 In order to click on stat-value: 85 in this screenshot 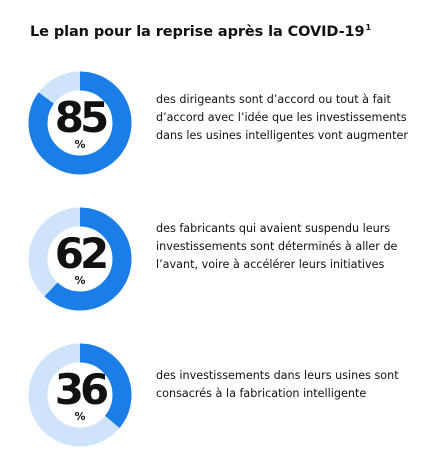, I will do `click(81, 117)`.